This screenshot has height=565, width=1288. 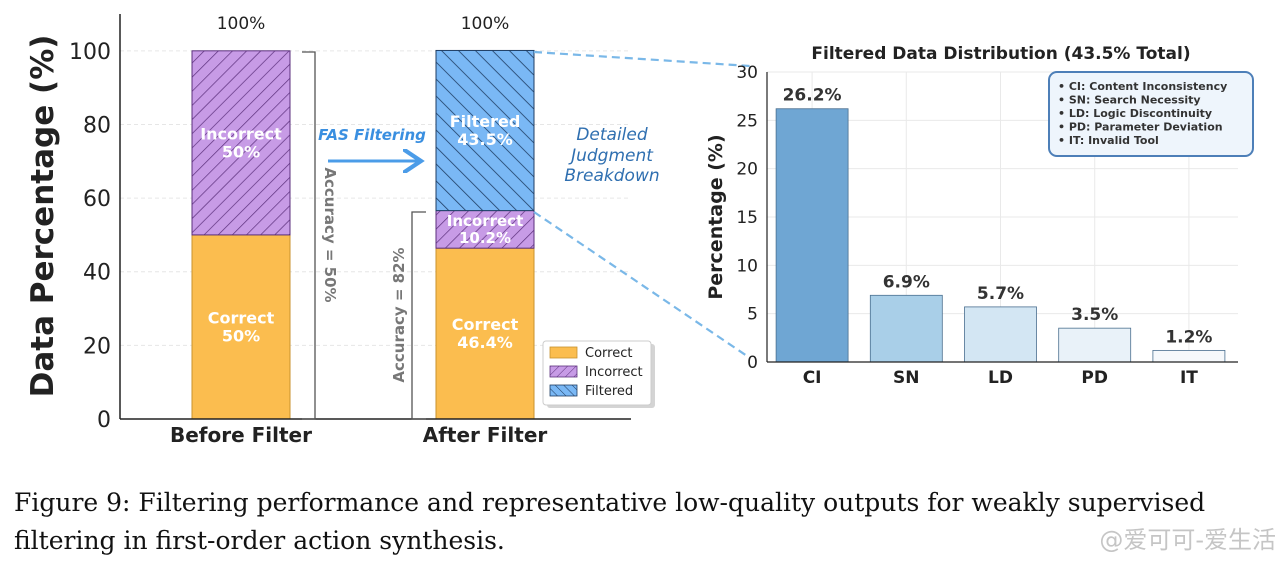 I want to click on x-tick-label-after-filter: After Filter, so click(x=485, y=435).